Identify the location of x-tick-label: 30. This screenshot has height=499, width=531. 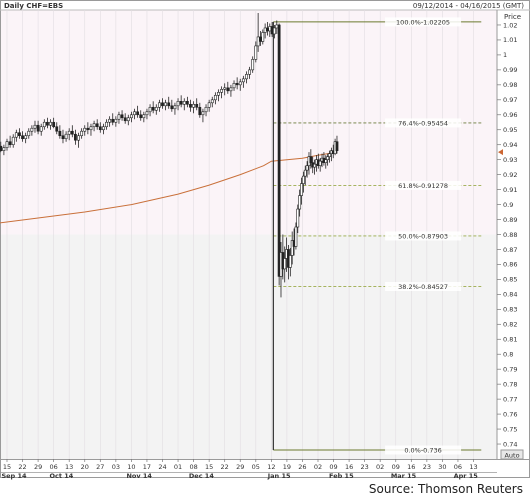
(442, 467).